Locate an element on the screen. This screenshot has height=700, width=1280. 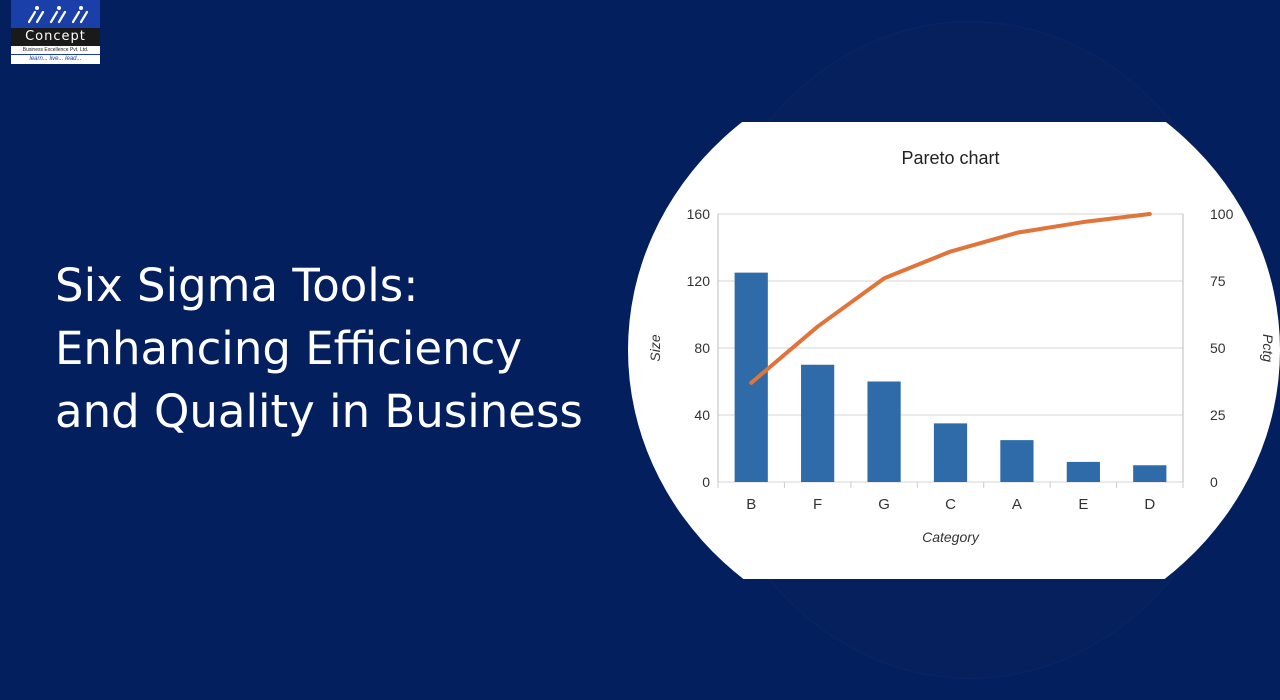
y2-tick-label: 75 is located at coordinates (1218, 281).